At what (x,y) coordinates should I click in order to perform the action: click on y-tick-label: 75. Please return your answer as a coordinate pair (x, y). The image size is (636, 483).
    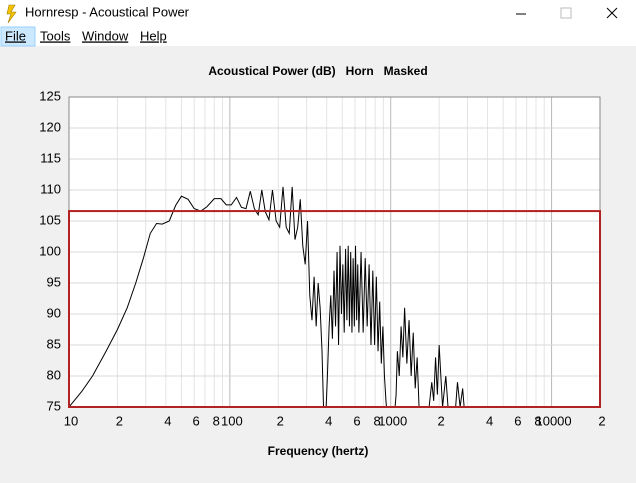
    Looking at the image, I should click on (54, 405).